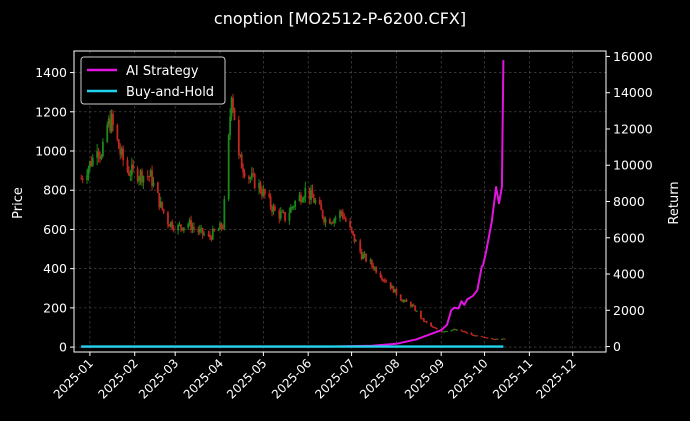  I want to click on y-right-tick-label: 8000, so click(629, 201).